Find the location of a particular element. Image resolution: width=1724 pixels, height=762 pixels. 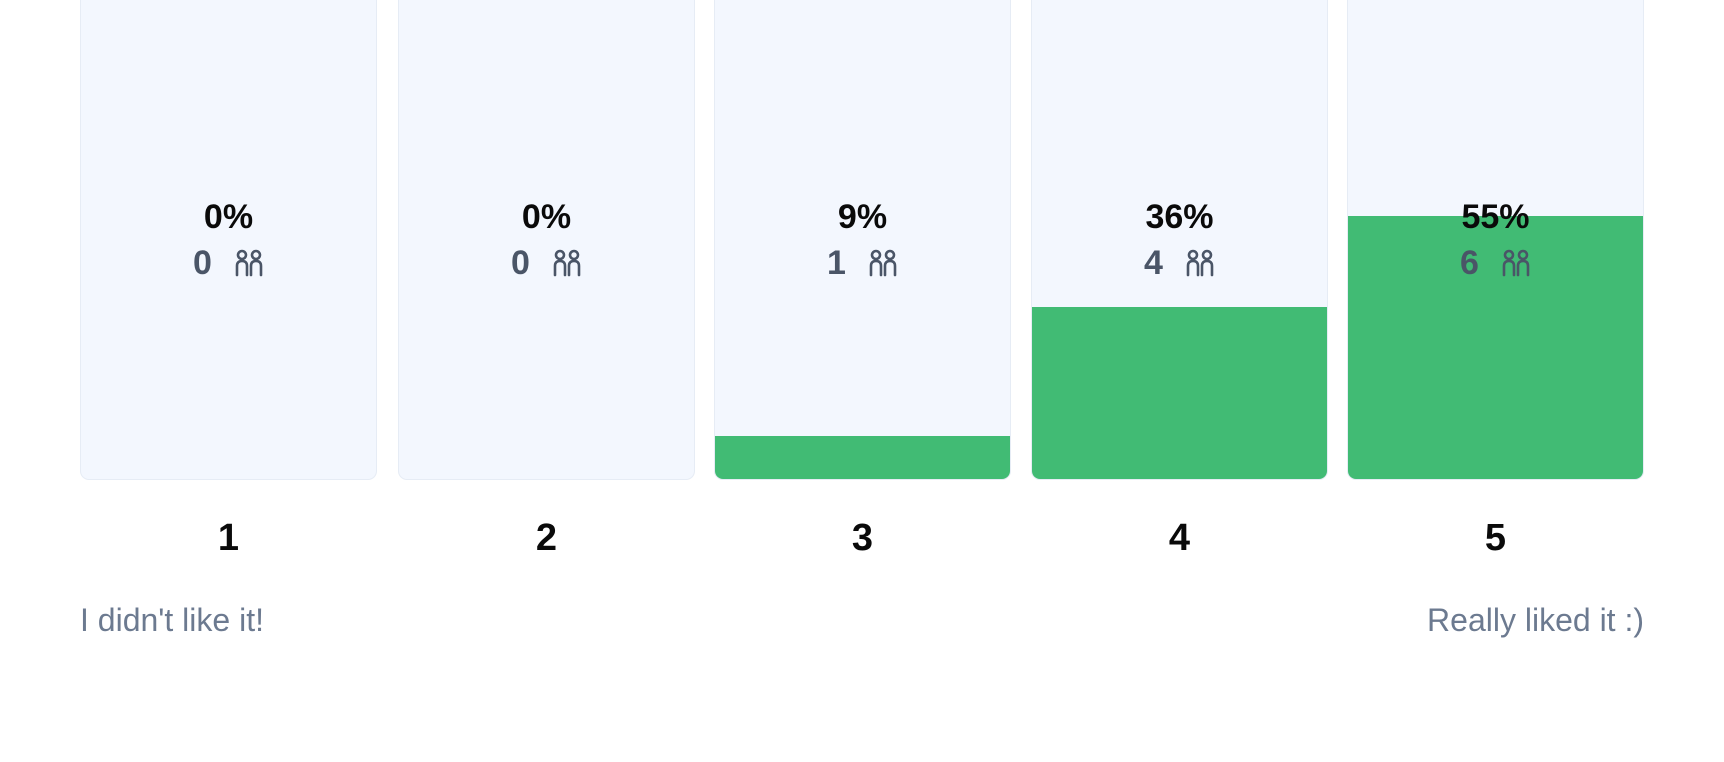

bar-count-2: 0 is located at coordinates (520, 263).